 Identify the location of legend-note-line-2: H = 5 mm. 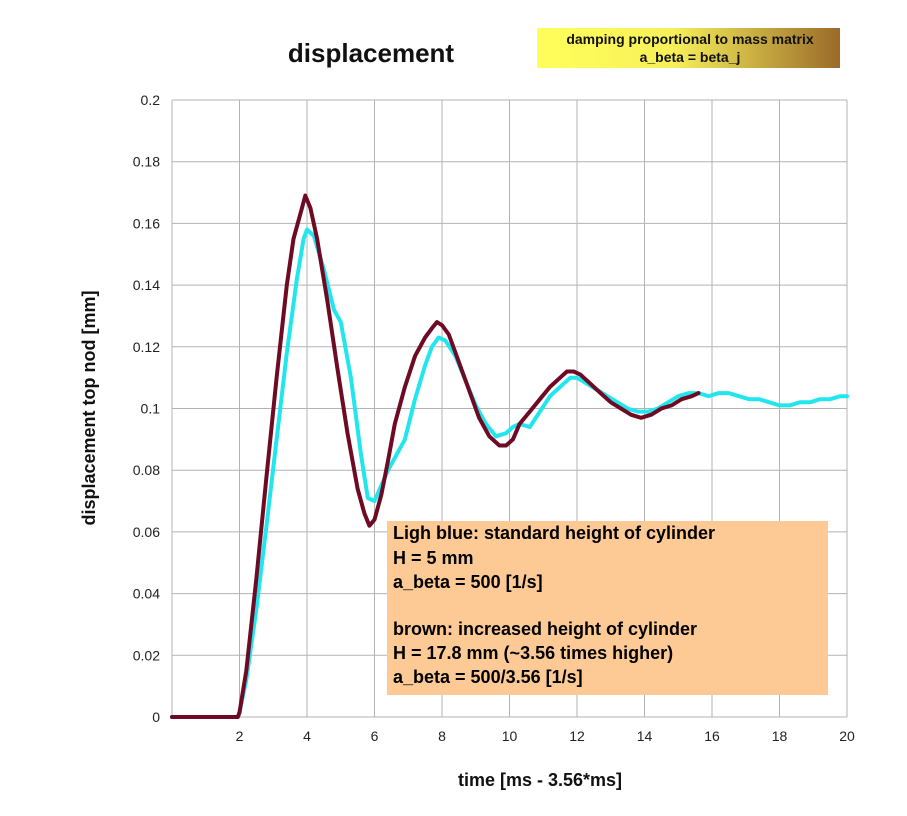
(433, 558).